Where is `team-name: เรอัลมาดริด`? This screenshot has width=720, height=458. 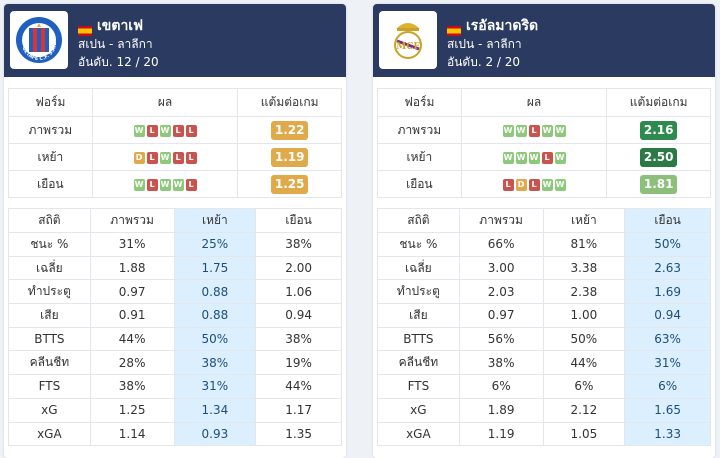 team-name: เรอัลมาดริด is located at coordinates (502, 26).